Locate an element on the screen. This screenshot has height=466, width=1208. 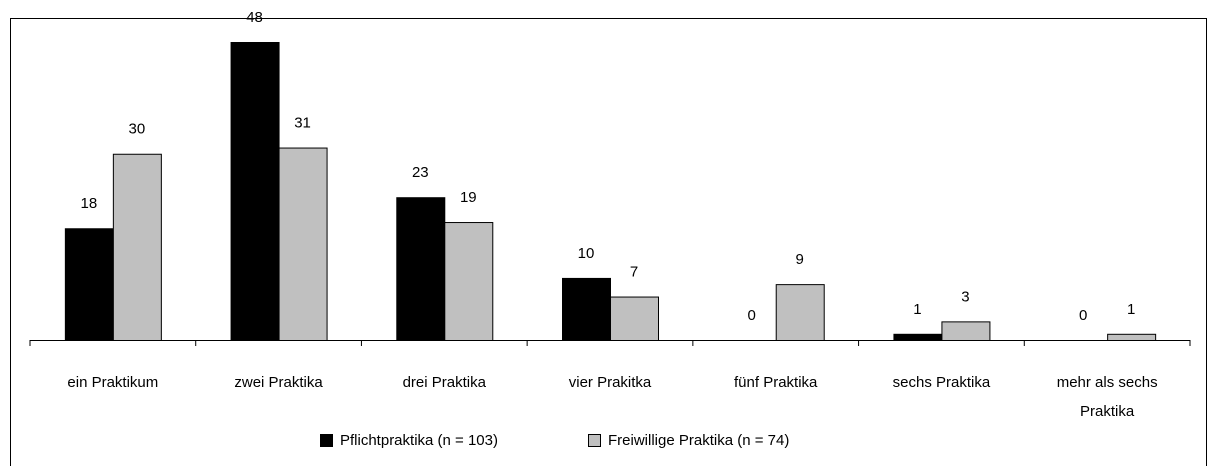
data-label: 9 is located at coordinates (800, 259).